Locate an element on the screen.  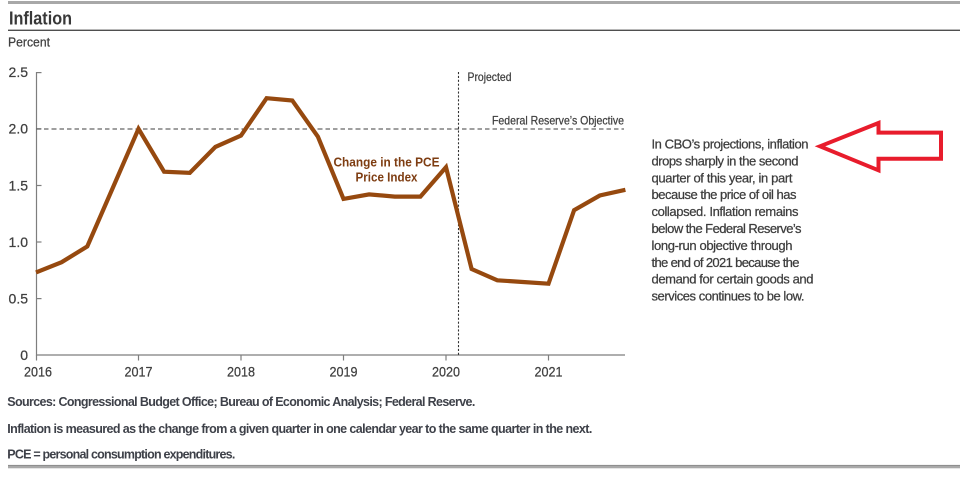
svg-text: long-run objective through is located at coordinates (722, 245).